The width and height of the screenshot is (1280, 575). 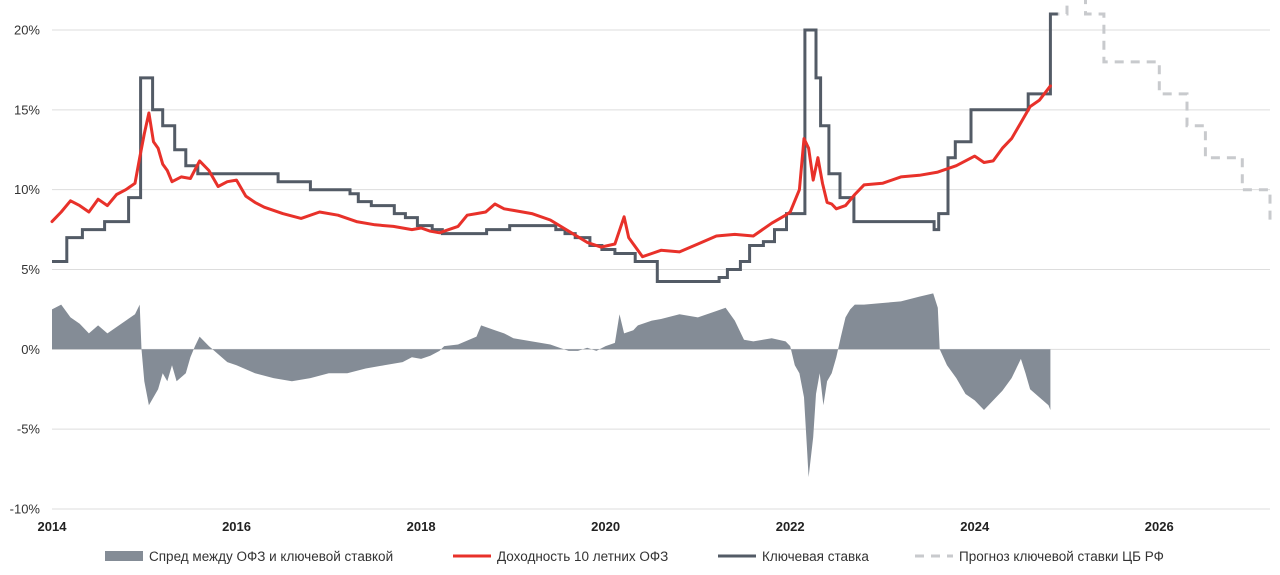 What do you see at coordinates (1061, 556) in the screenshot?
I see `legend-label-forecast: Прогноз ключевой ставки ЦБ РФ` at bounding box center [1061, 556].